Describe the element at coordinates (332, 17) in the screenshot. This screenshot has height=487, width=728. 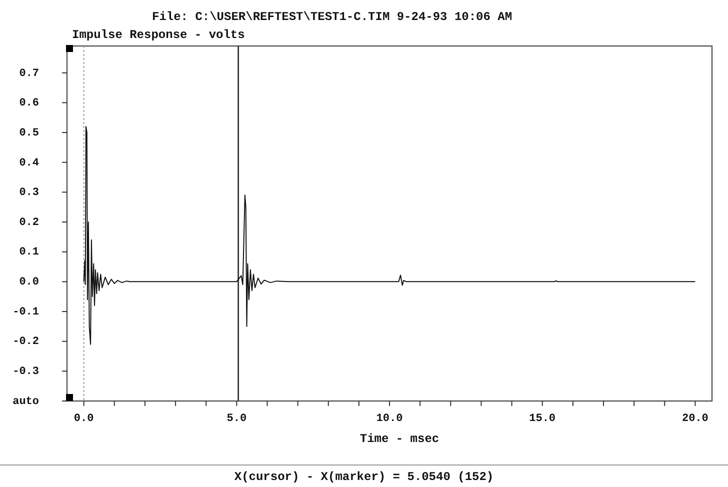
I see `chart-title: File: C:\USER\REFTEST\TEST1-C.TIM 9-24-93 10:06 AM` at that location.